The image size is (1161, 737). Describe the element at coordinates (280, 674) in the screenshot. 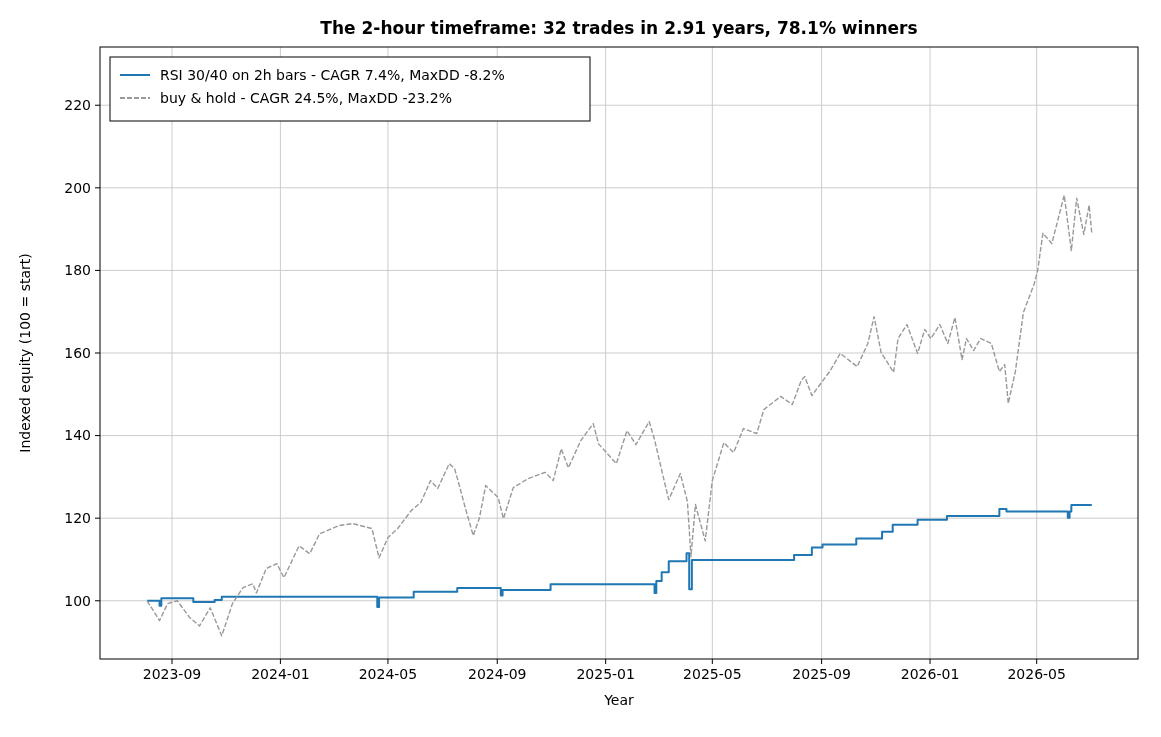

I see `x-tick-label: 2024-01` at that location.